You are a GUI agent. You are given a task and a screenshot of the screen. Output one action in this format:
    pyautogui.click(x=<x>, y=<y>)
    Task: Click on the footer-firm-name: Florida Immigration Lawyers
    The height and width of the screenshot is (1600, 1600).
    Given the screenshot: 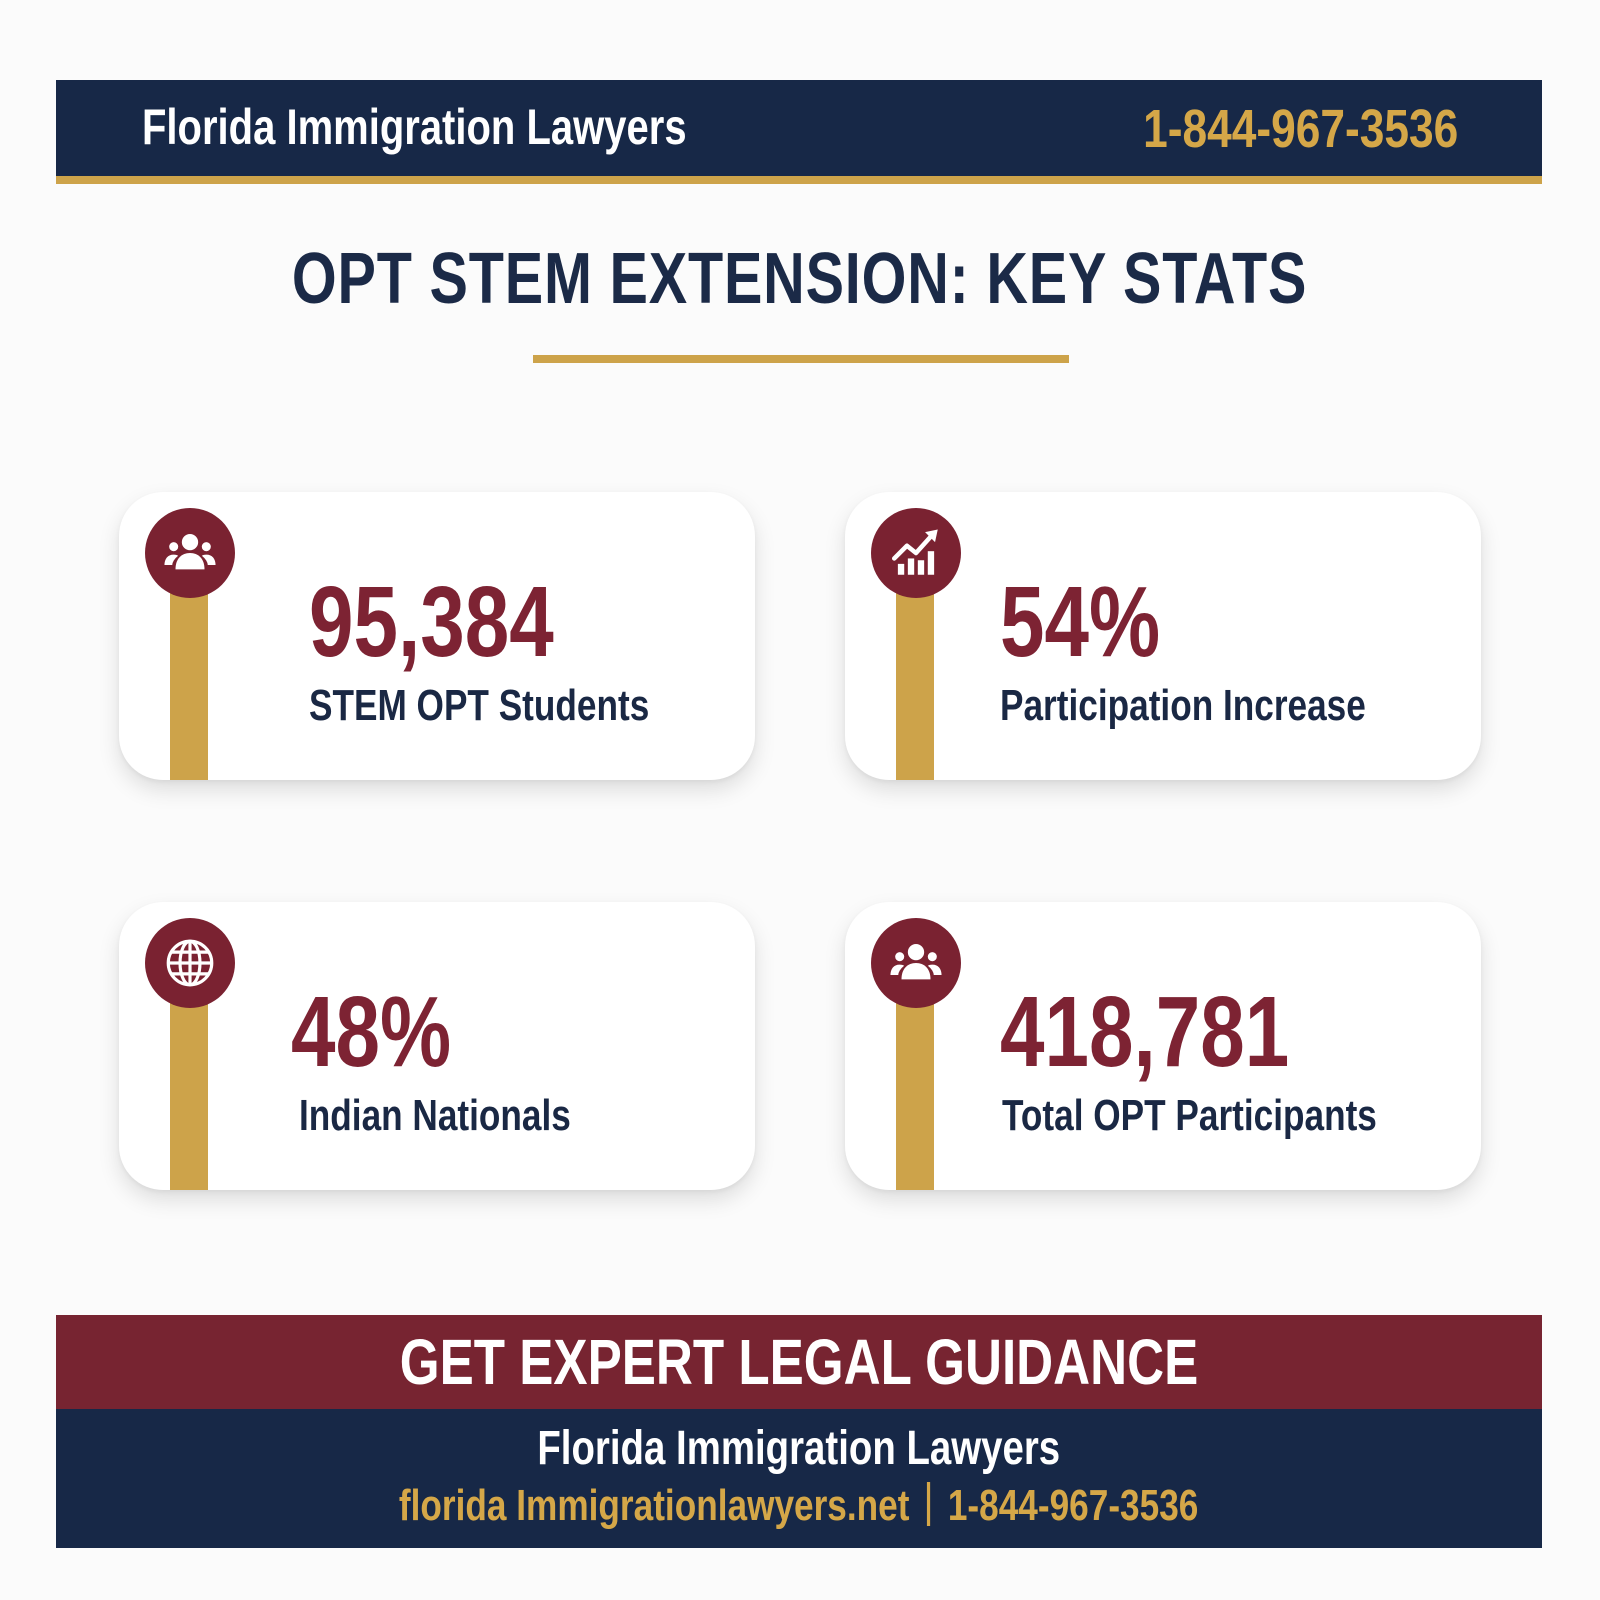 What is the action you would take?
    pyautogui.click(x=799, y=1448)
    